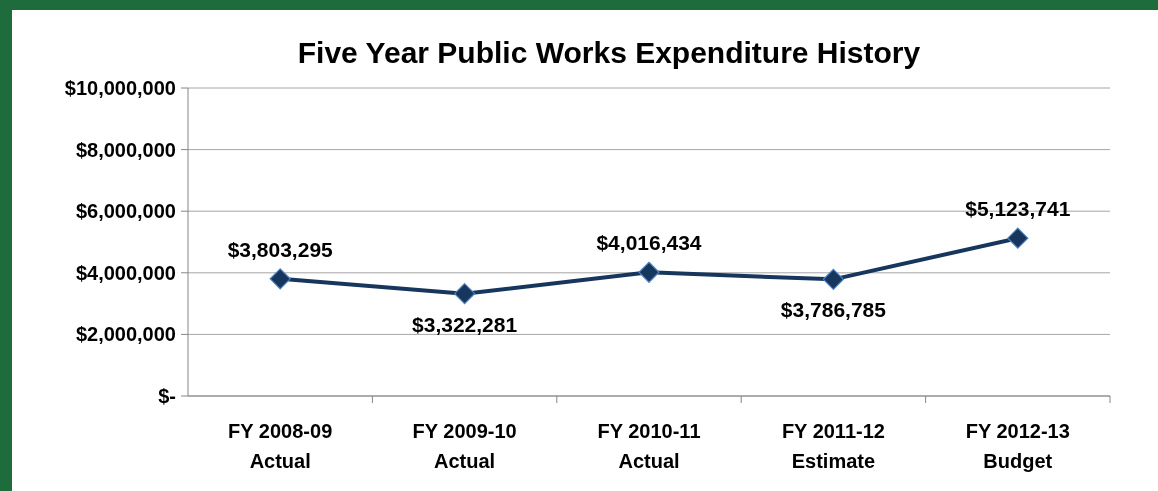 This screenshot has height=491, width=1158. Describe the element at coordinates (833, 310) in the screenshot. I see `data-label: $3,786,785` at that location.